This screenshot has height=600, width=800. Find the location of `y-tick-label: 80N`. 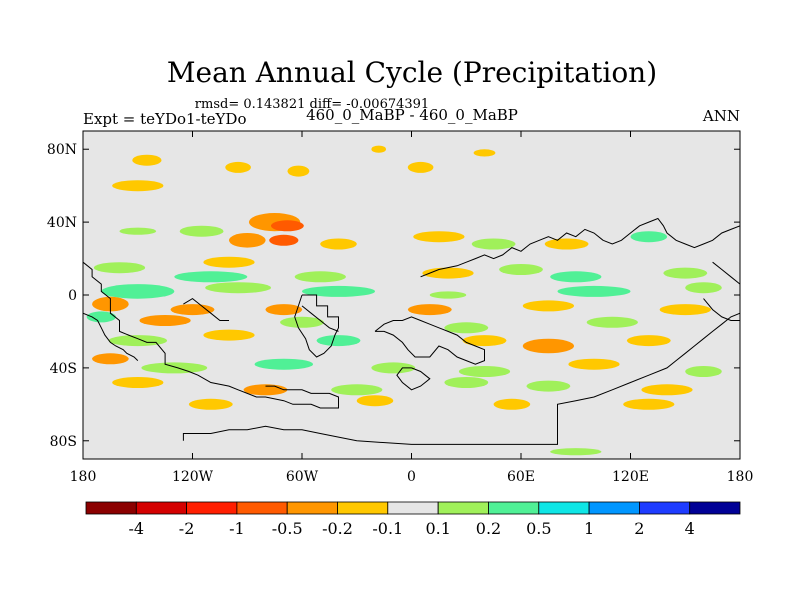

y-tick-label: 80N is located at coordinates (62, 150).